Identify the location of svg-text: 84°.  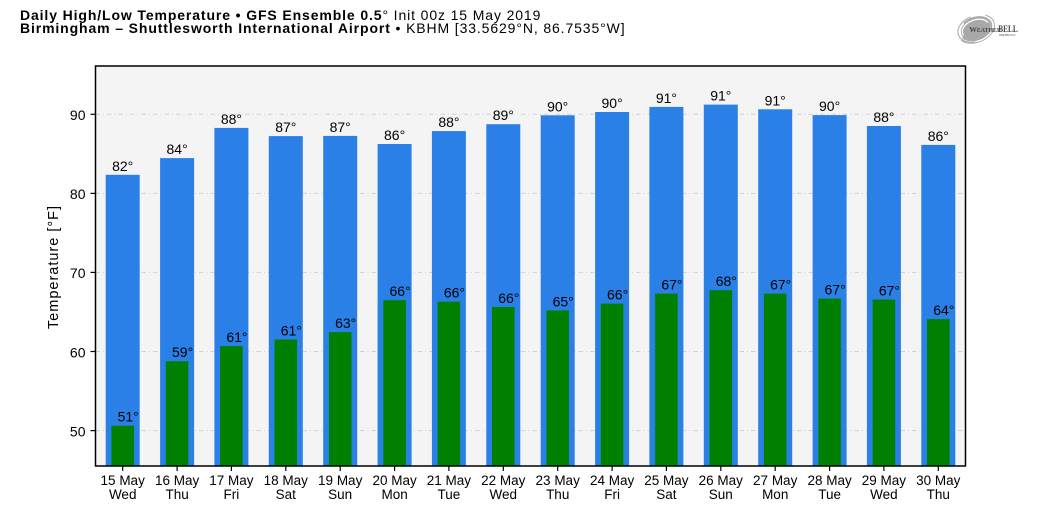
(177, 149).